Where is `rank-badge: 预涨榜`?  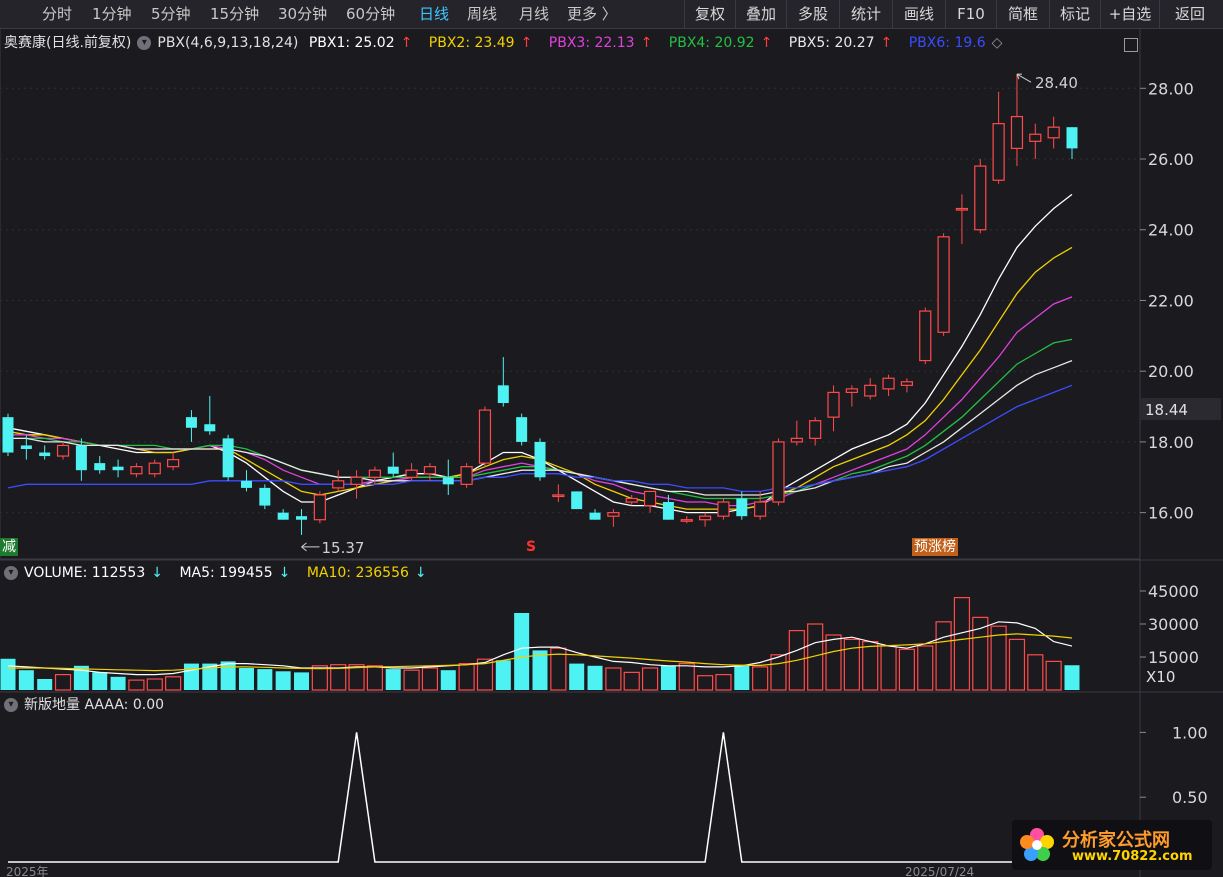 rank-badge: 预涨榜 is located at coordinates (935, 547).